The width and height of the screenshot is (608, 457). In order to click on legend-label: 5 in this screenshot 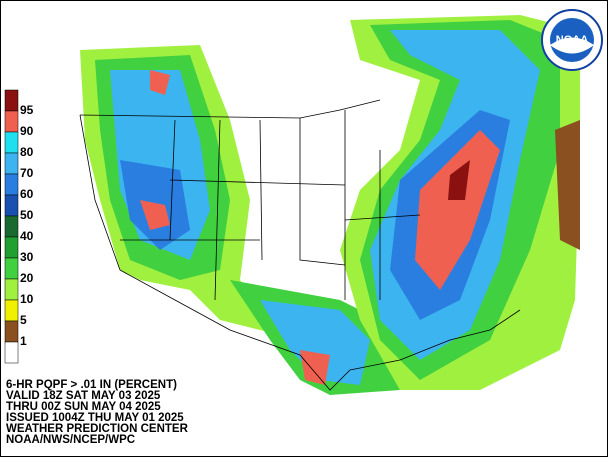, I will do `click(23, 320)`.